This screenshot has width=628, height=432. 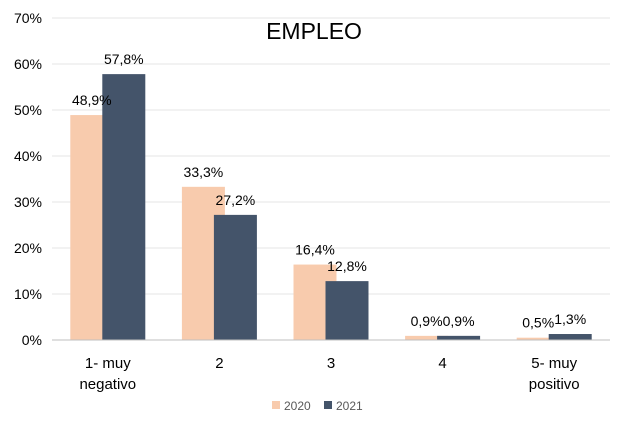 What do you see at coordinates (347, 266) in the screenshot?
I see `data-label: 12,8%` at bounding box center [347, 266].